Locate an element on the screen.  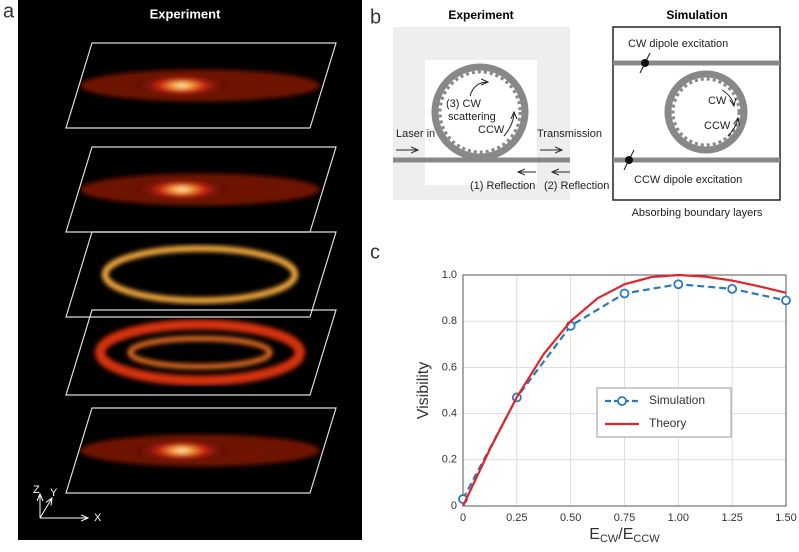
label: scattering is located at coordinates (472, 117).